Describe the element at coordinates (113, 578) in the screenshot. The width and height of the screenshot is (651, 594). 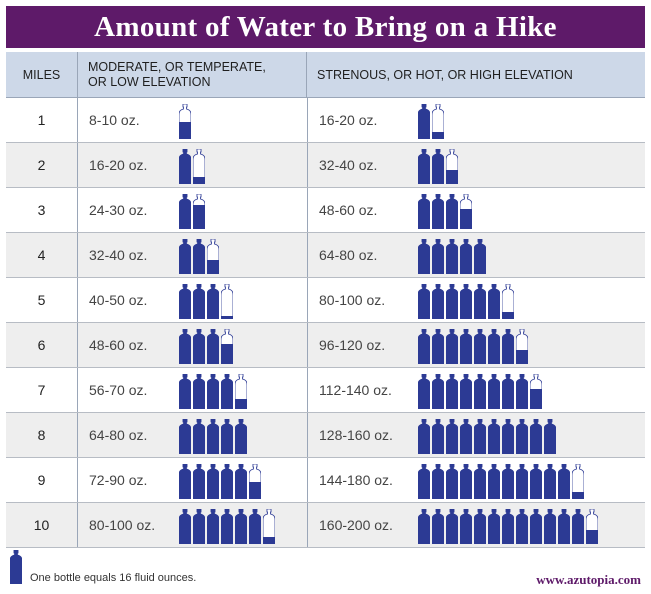
I see `legend-text: One bottle equals 16 fluid ounces.` at that location.